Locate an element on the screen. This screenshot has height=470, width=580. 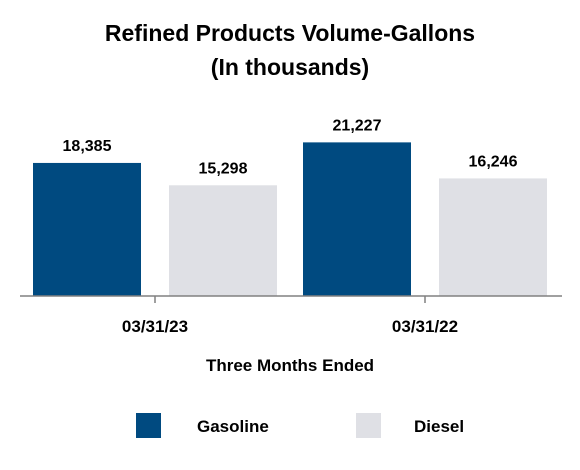
x-tick-label-1: 03/31/22 is located at coordinates (425, 326).